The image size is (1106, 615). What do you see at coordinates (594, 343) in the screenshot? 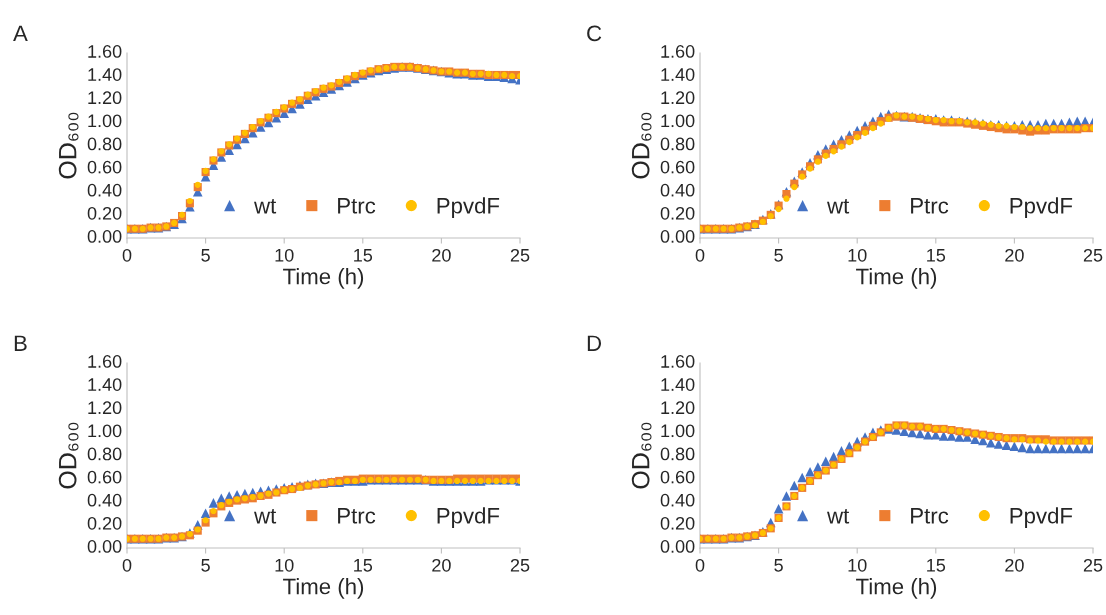
I see `chart-title: D` at bounding box center [594, 343].